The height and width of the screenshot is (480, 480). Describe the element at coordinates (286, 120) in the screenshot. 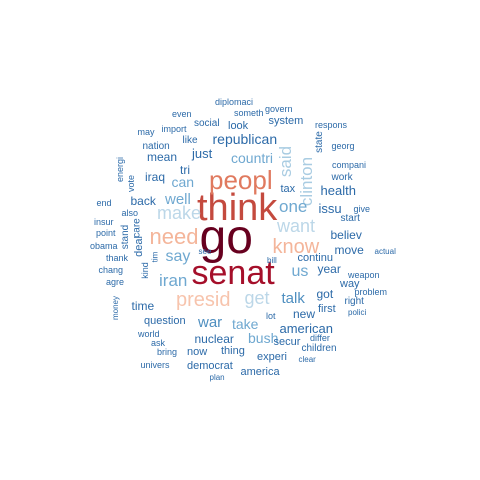

I see `word-system: system` at that location.